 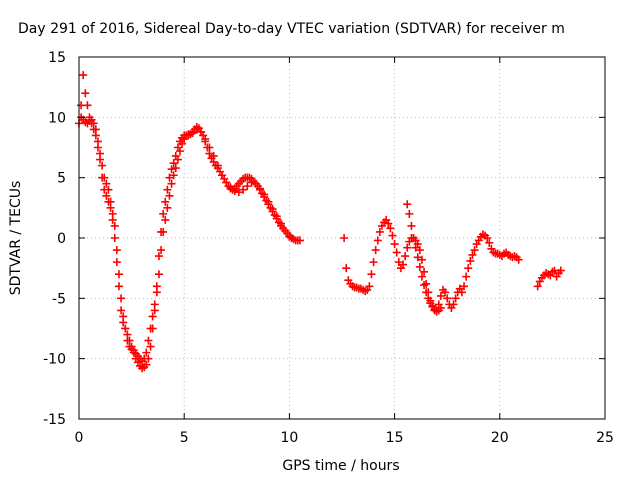 What do you see at coordinates (16, 238) in the screenshot?
I see `y-axis-label: SDTVAR / TECUs` at bounding box center [16, 238].